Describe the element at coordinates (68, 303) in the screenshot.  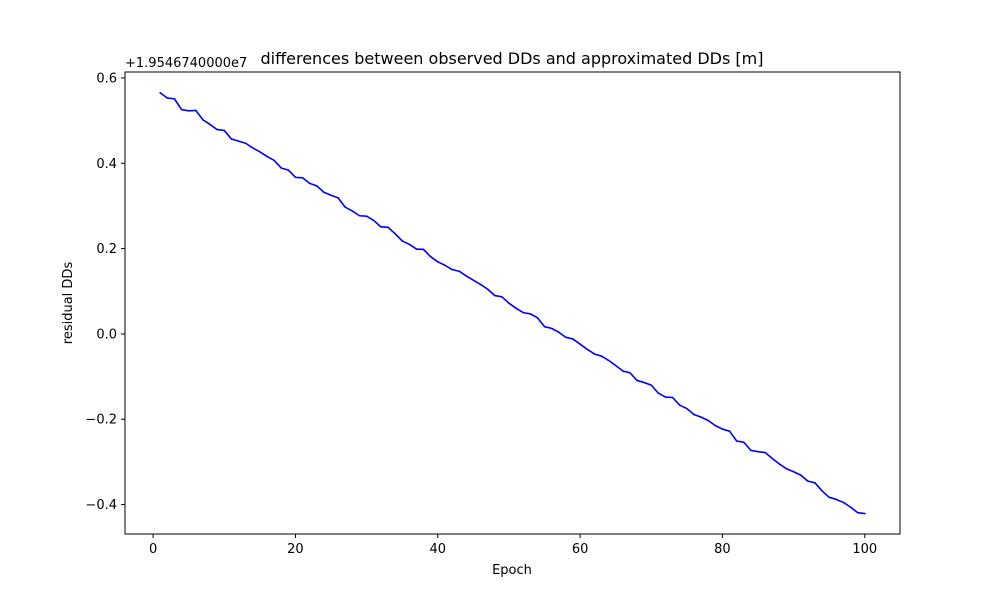
I see `y-axis-label: residual DDs` at that location.